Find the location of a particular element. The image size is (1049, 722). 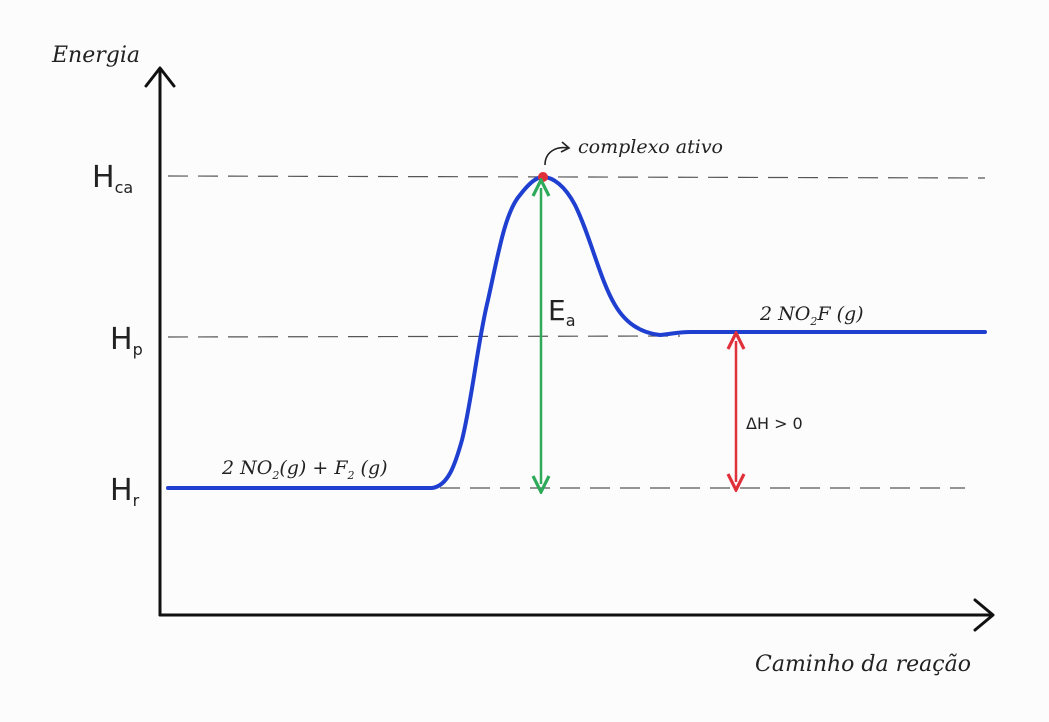

y-axis-label: Energia is located at coordinates (95, 55).